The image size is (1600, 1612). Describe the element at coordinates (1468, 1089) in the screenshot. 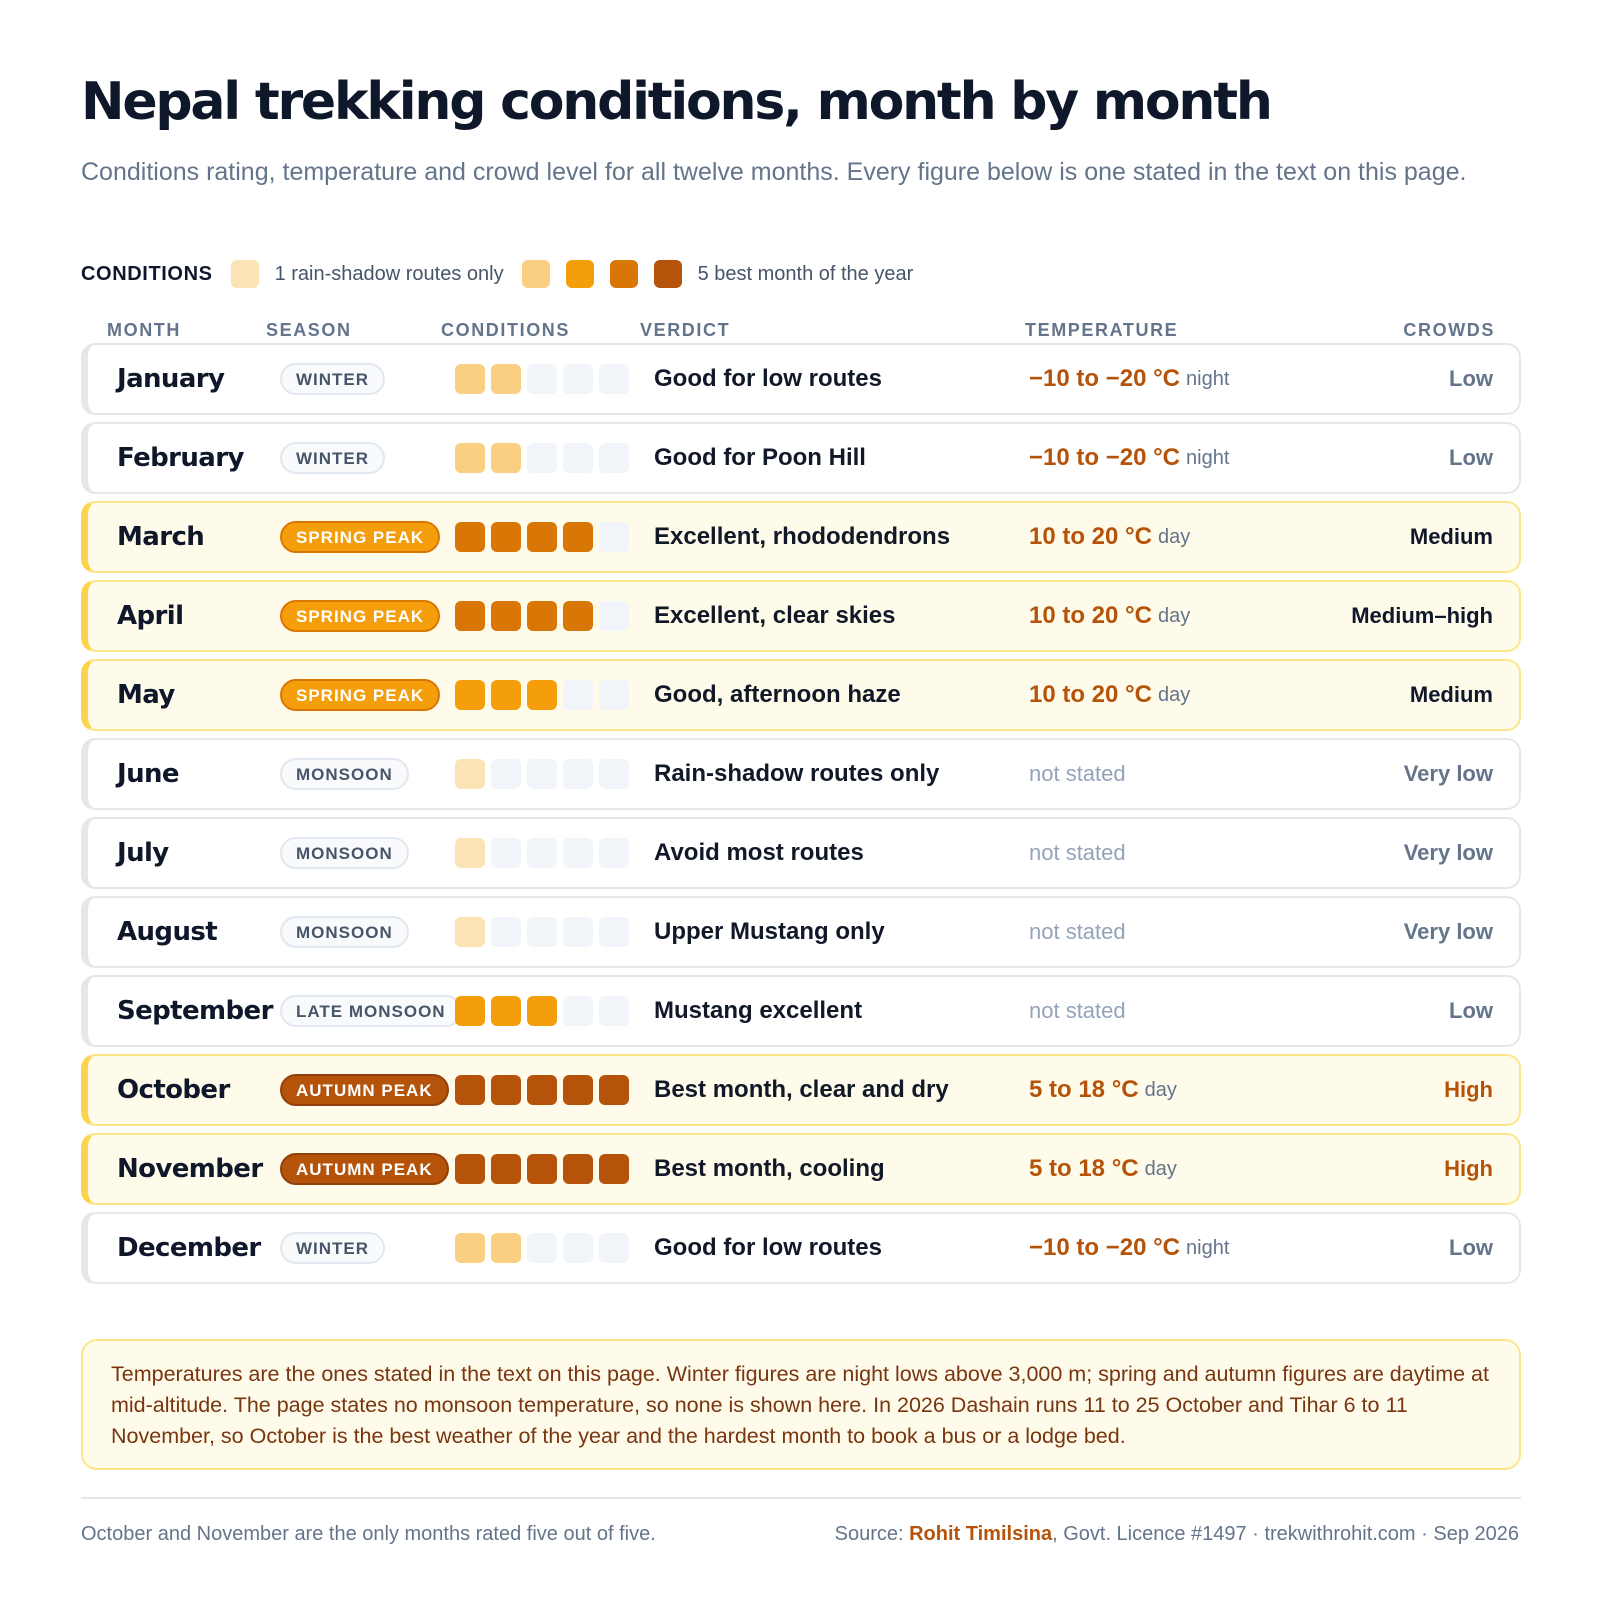

I see `crowds-level: High` at that location.